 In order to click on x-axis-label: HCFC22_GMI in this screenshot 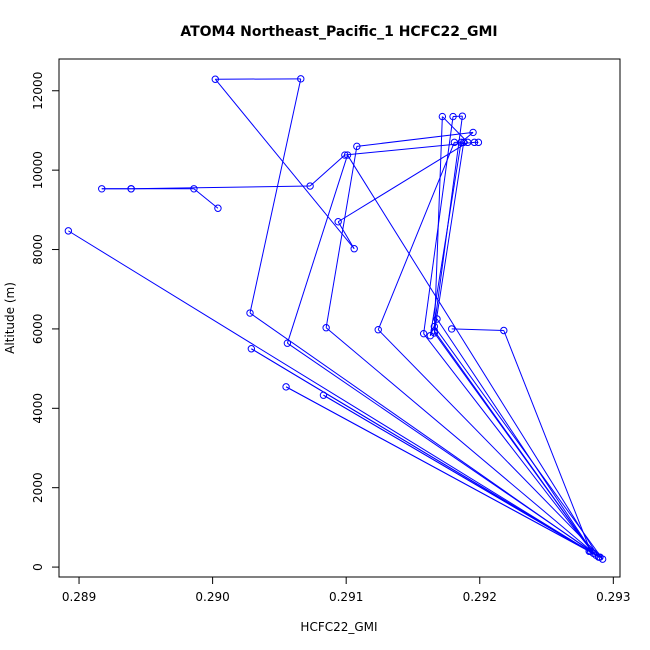, I will do `click(338, 627)`.